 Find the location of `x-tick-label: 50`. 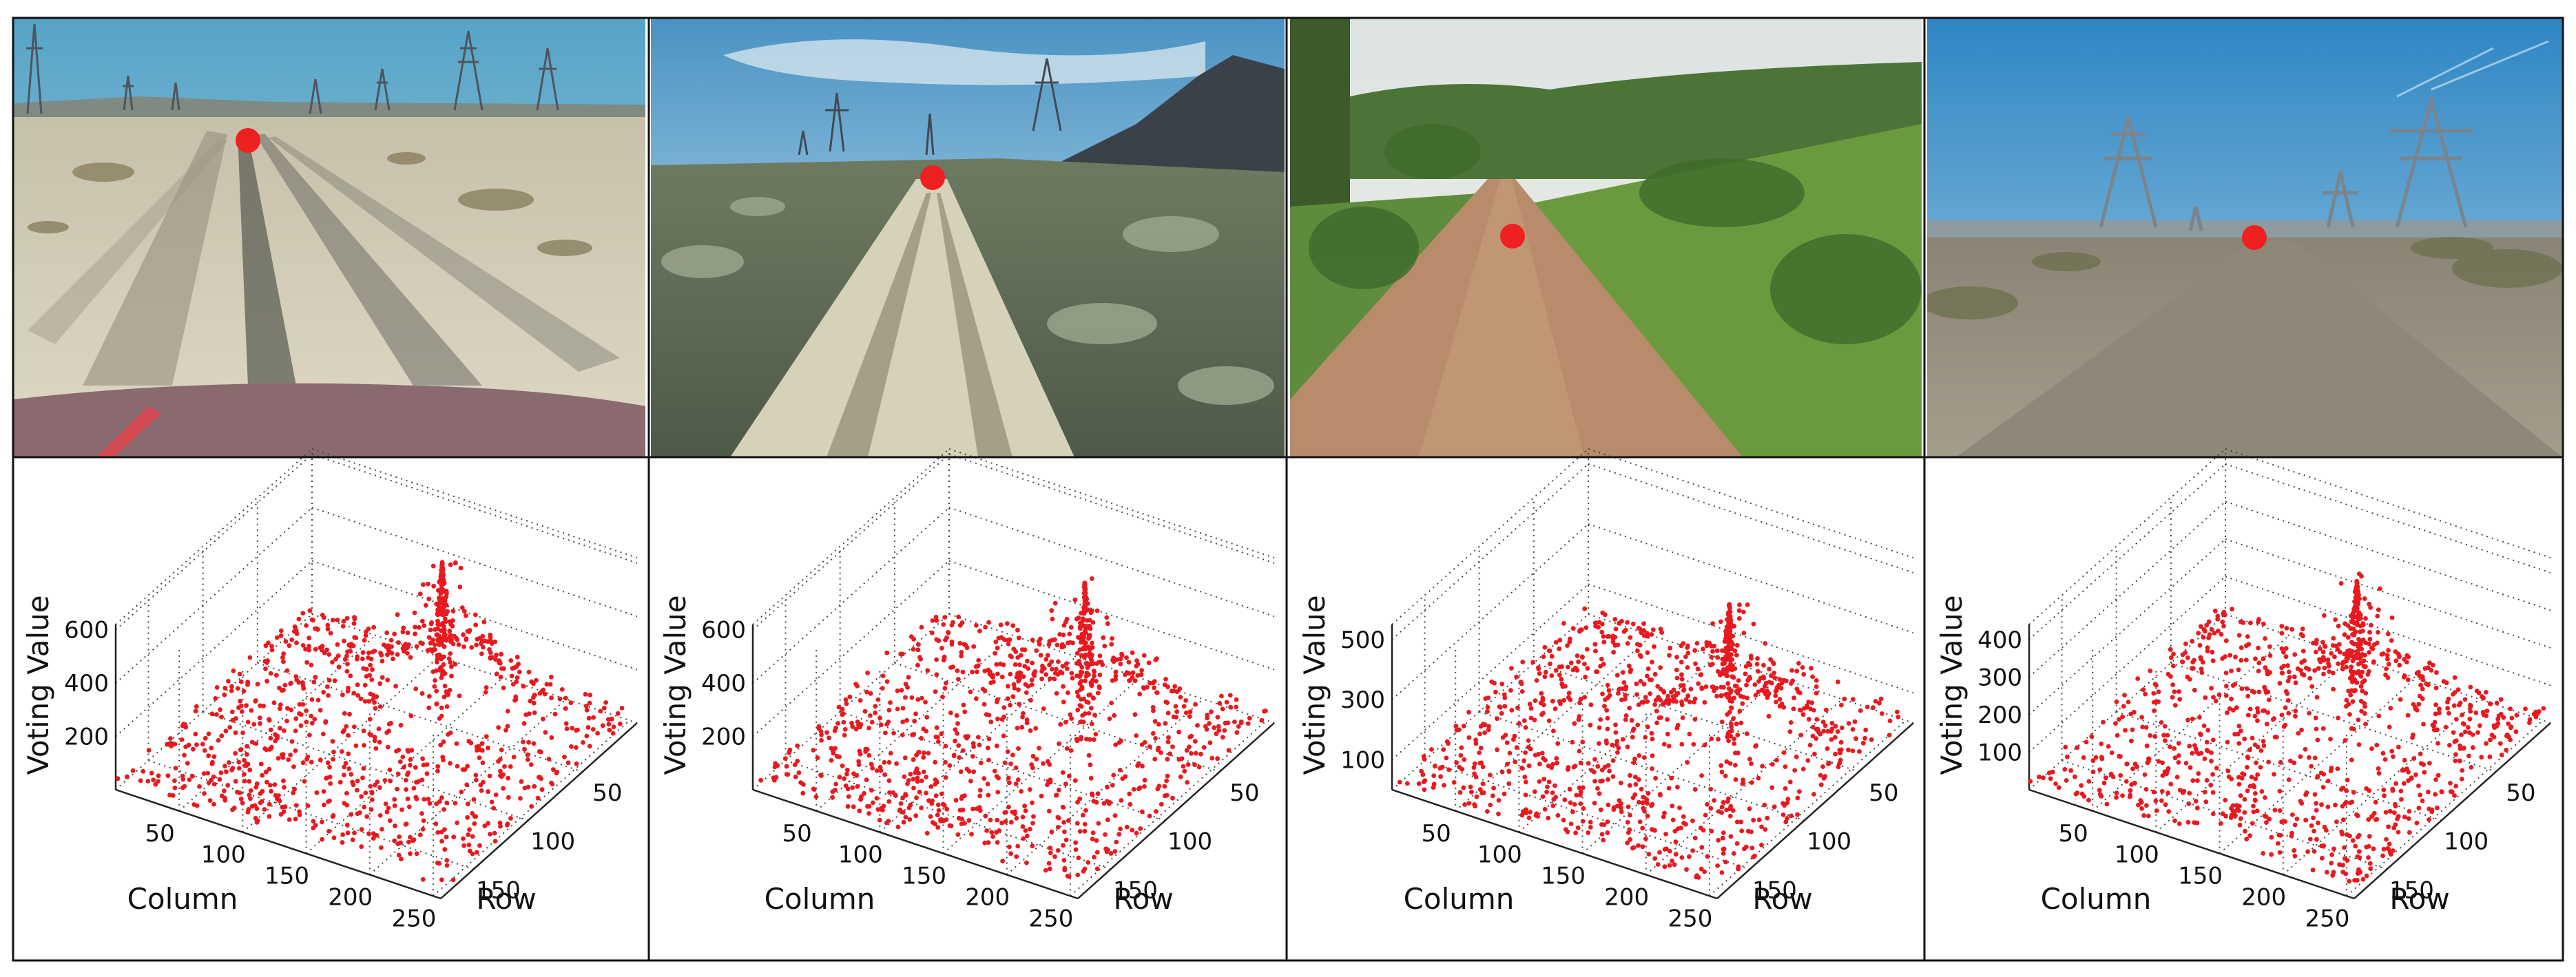

x-tick-label: 50 is located at coordinates (1436, 834).